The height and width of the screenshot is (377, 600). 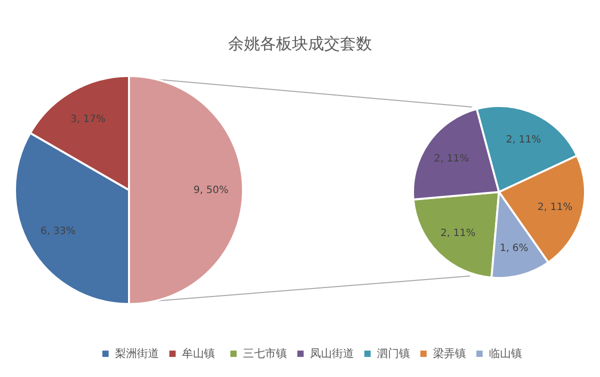 I want to click on legend-label: 凤山街道, so click(x=332, y=353).